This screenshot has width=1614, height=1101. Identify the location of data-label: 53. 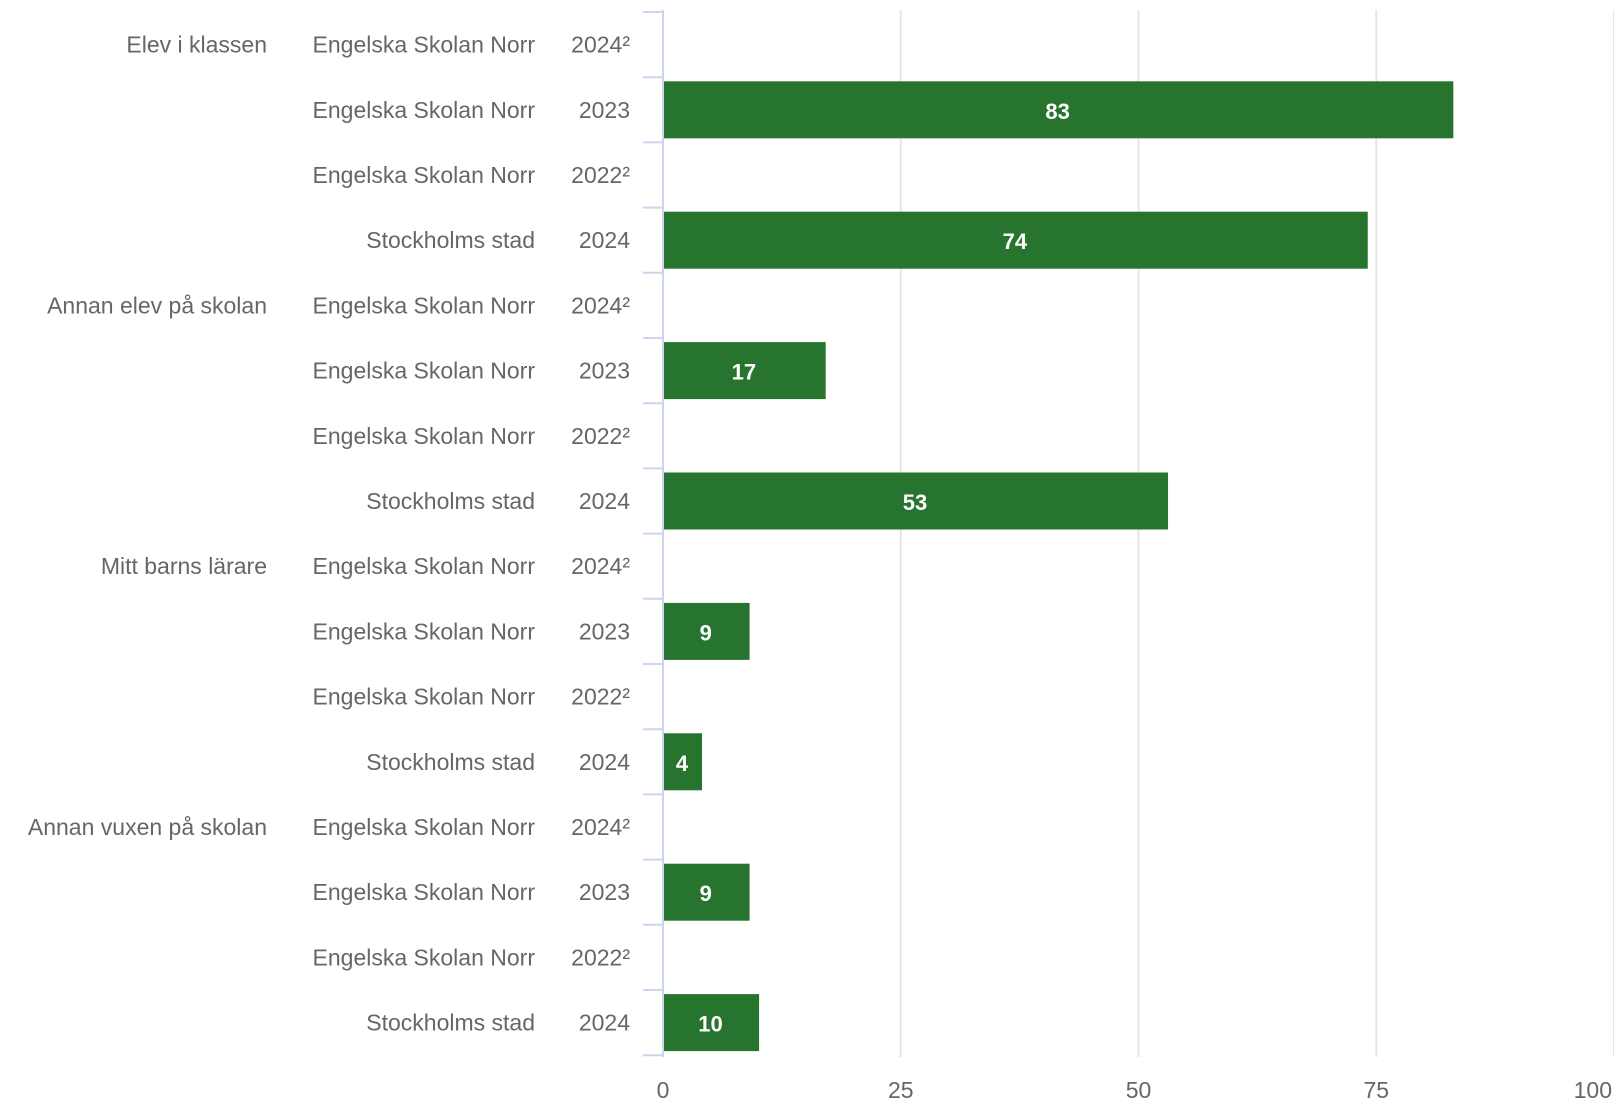
(915, 502).